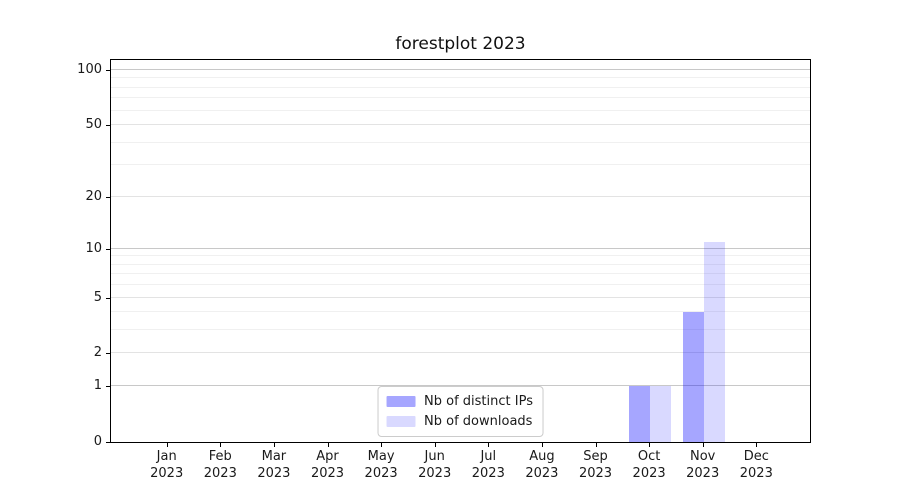  I want to click on y-tick-label-1: 1, so click(97, 386).